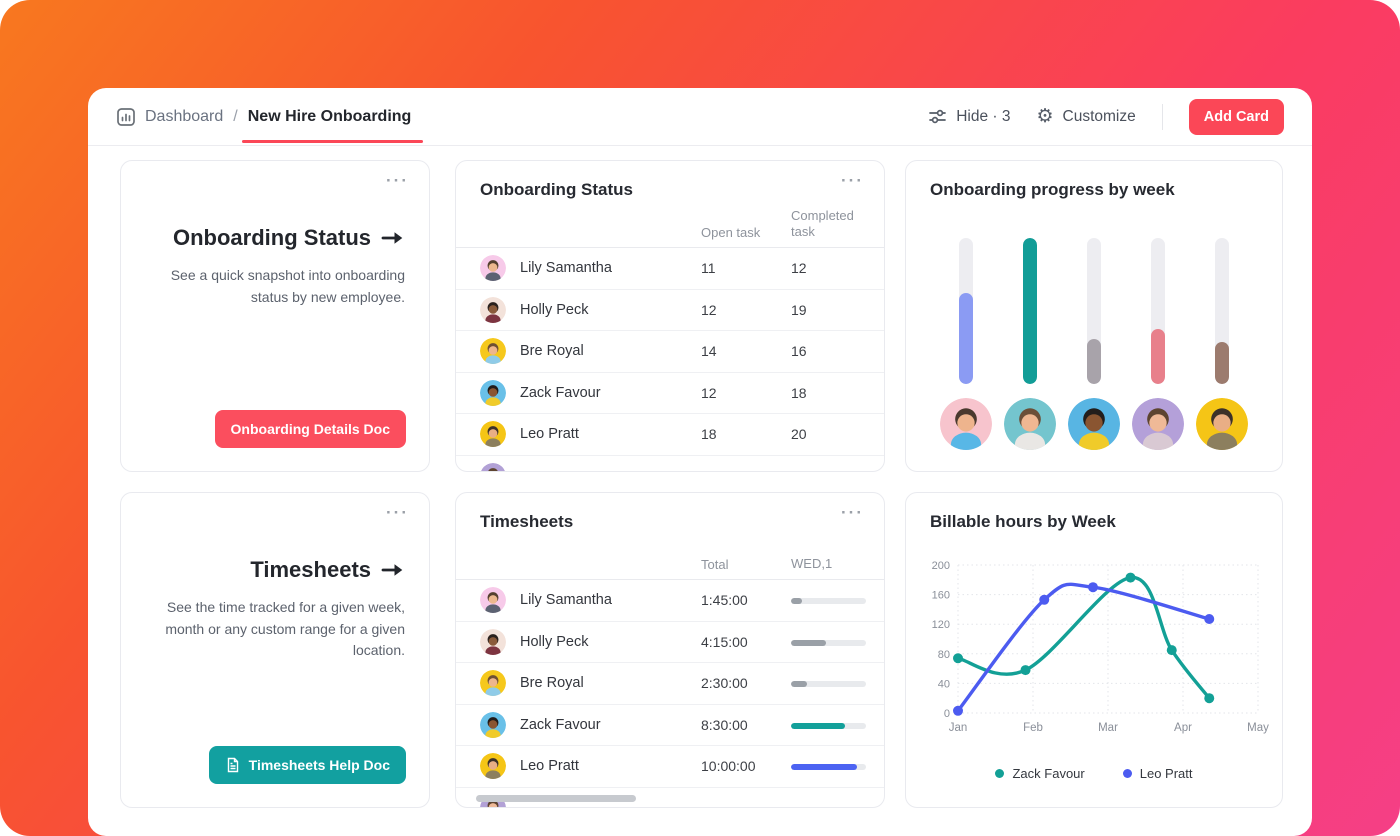 Image resolution: width=1400 pixels, height=836 pixels. What do you see at coordinates (670, 725) in the screenshot?
I see `table-row: Zack Favour 8:30:00` at bounding box center [670, 725].